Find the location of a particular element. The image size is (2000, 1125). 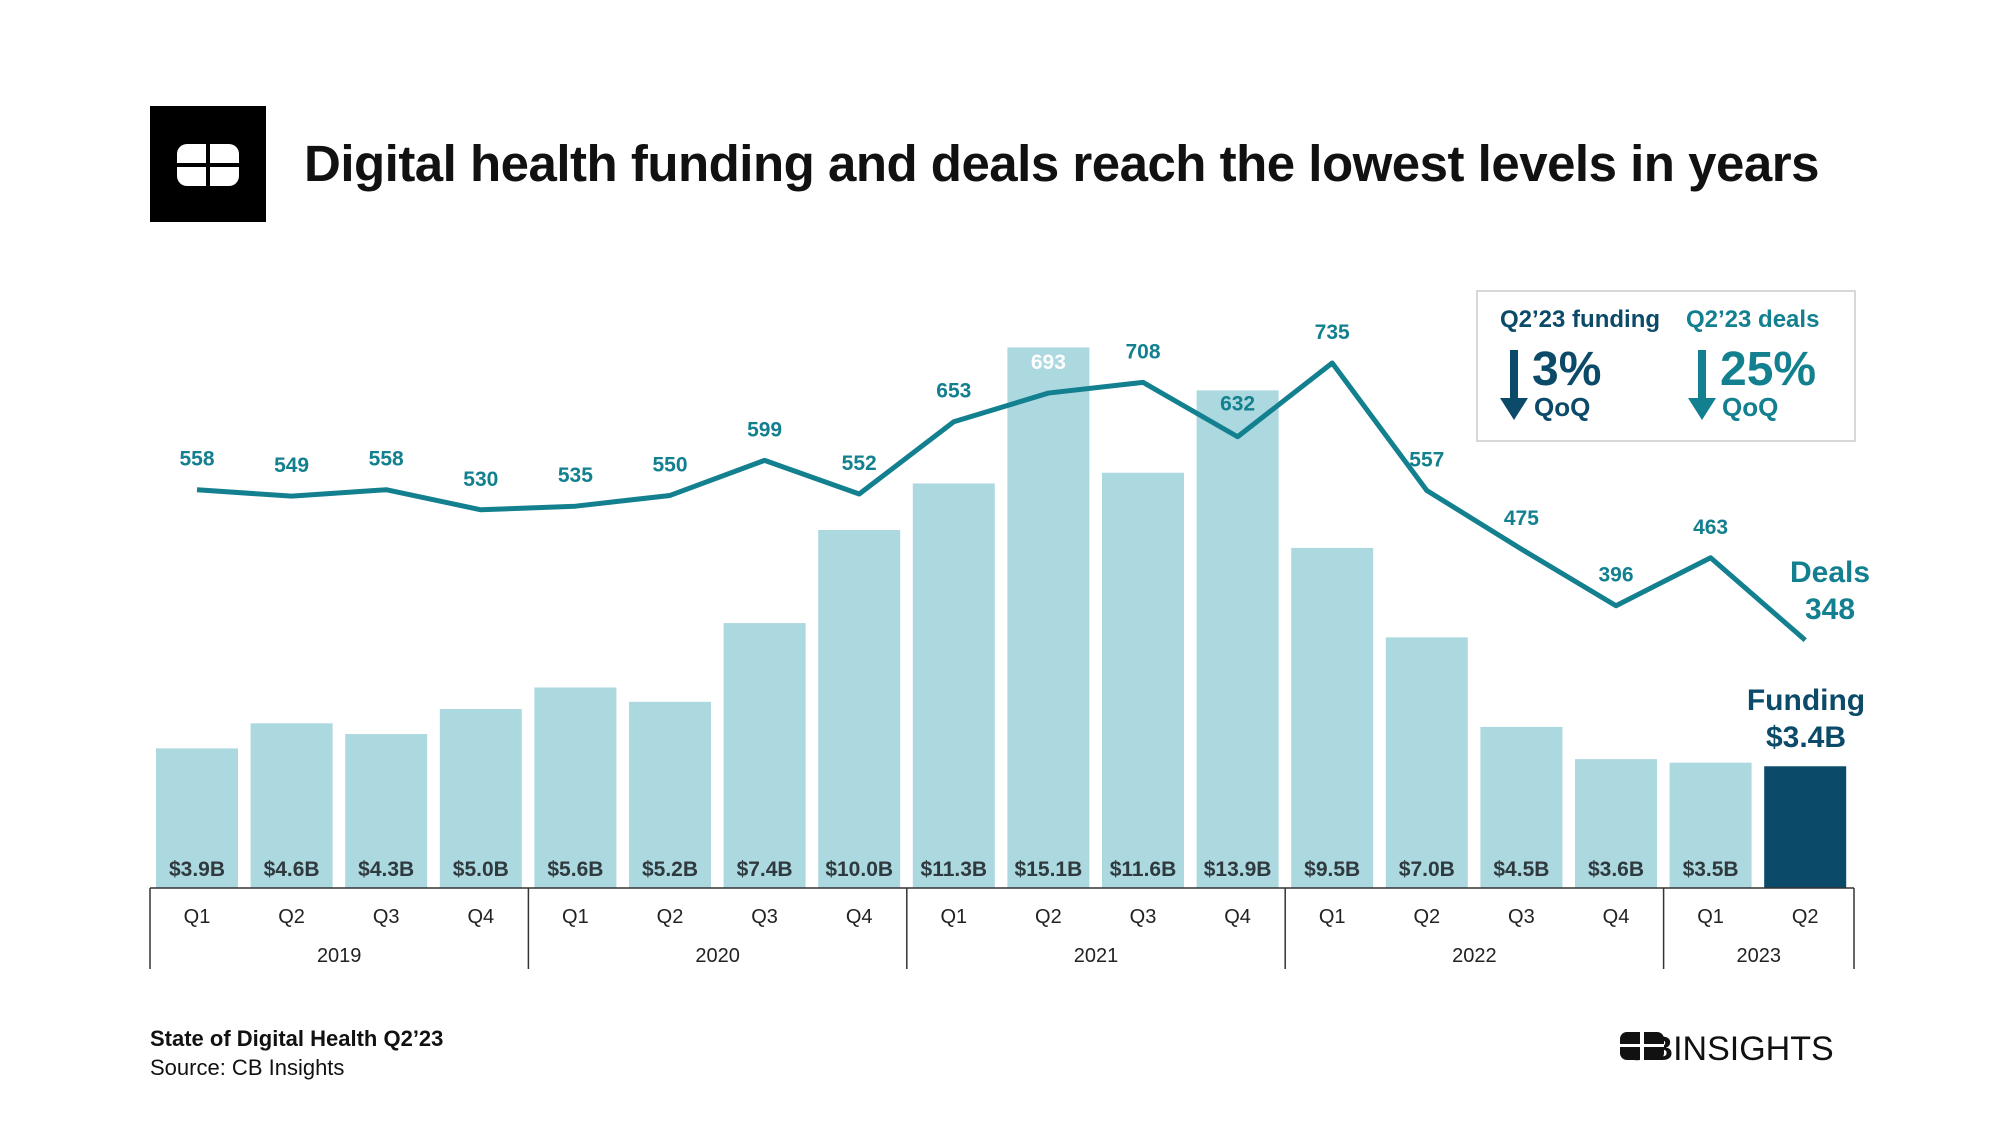

cb-logo-icon is located at coordinates (208, 165).